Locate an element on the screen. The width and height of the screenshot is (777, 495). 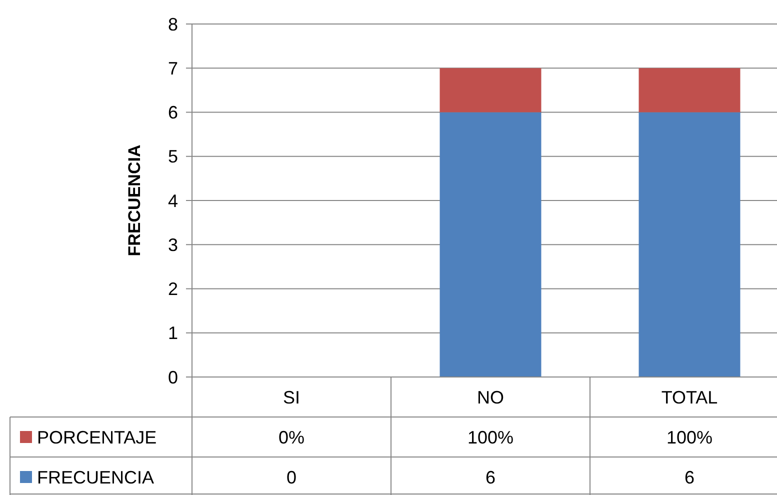
y-tick-label: 6 is located at coordinates (173, 112).